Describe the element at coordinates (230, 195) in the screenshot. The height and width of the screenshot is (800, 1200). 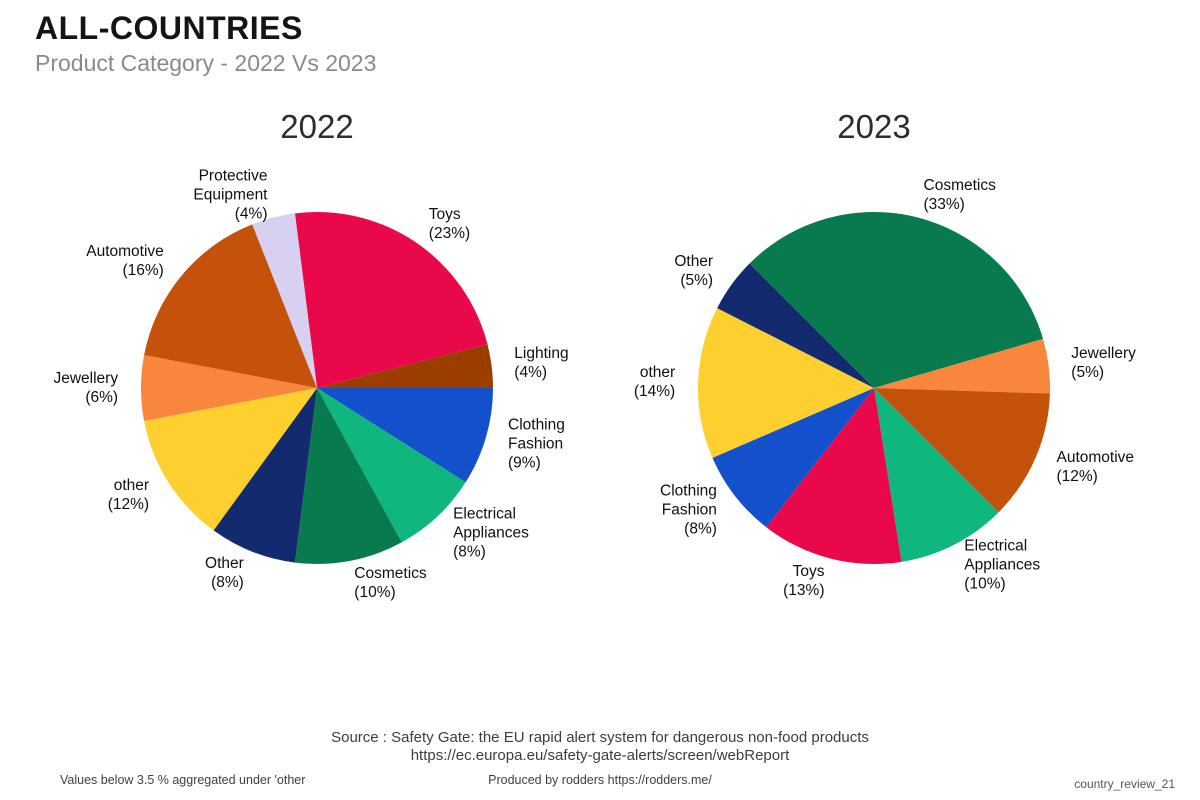
I see `pie-2022-label-9-protective-equipment: Protective Equipment (4%)` at that location.